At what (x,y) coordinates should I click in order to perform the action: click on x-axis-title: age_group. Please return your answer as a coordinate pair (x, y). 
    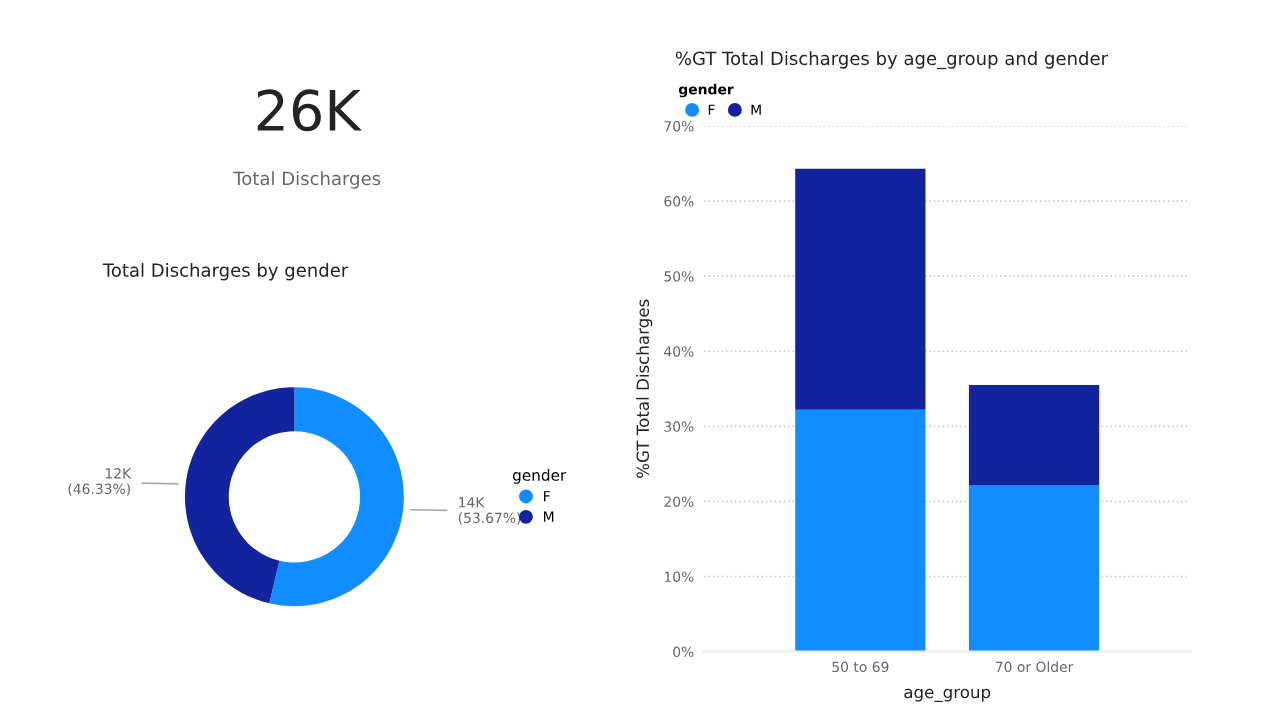
    Looking at the image, I should click on (947, 695).